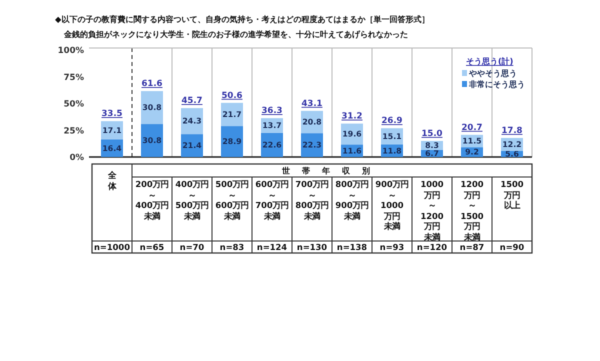 The height and width of the screenshot is (361, 600). What do you see at coordinates (77, 158) in the screenshot?
I see `y-tick-label: 0%` at bounding box center [77, 158].